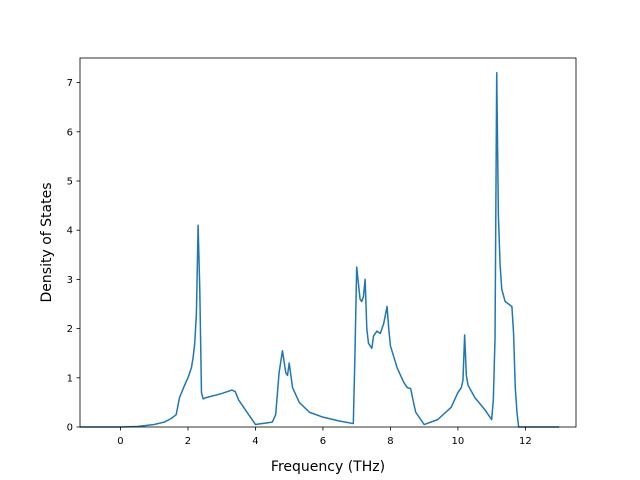 This screenshot has height=480, width=640. Describe the element at coordinates (70, 132) in the screenshot. I see `y-tick-label: 6` at that location.